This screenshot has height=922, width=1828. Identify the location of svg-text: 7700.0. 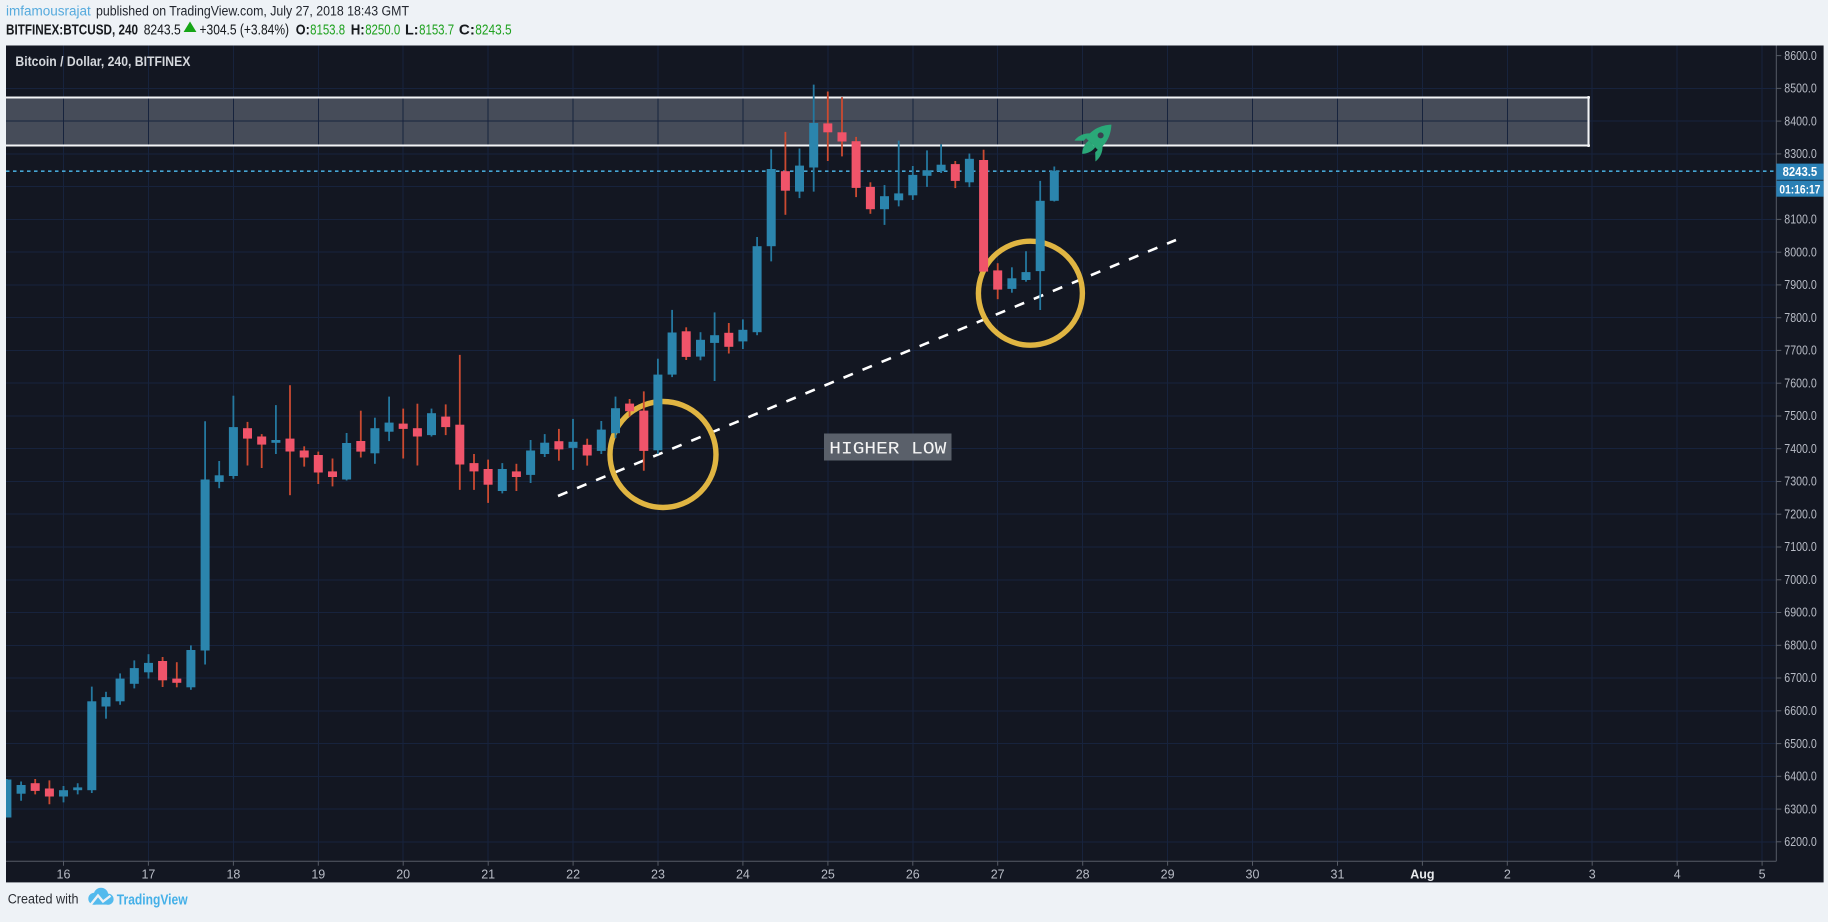
(1800, 351).